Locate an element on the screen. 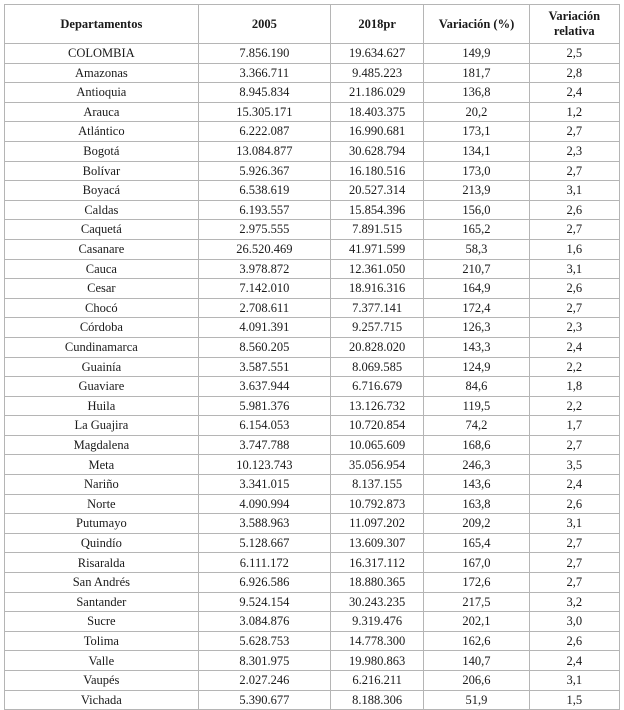  department-cell: Córdoba is located at coordinates (101, 327).